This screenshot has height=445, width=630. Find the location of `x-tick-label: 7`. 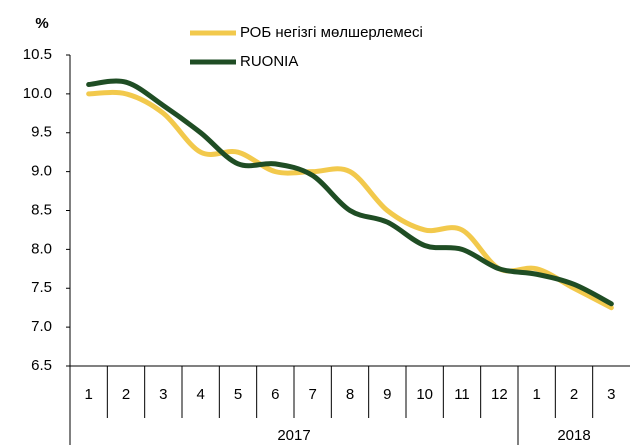

x-tick-label: 7 is located at coordinates (312, 394).